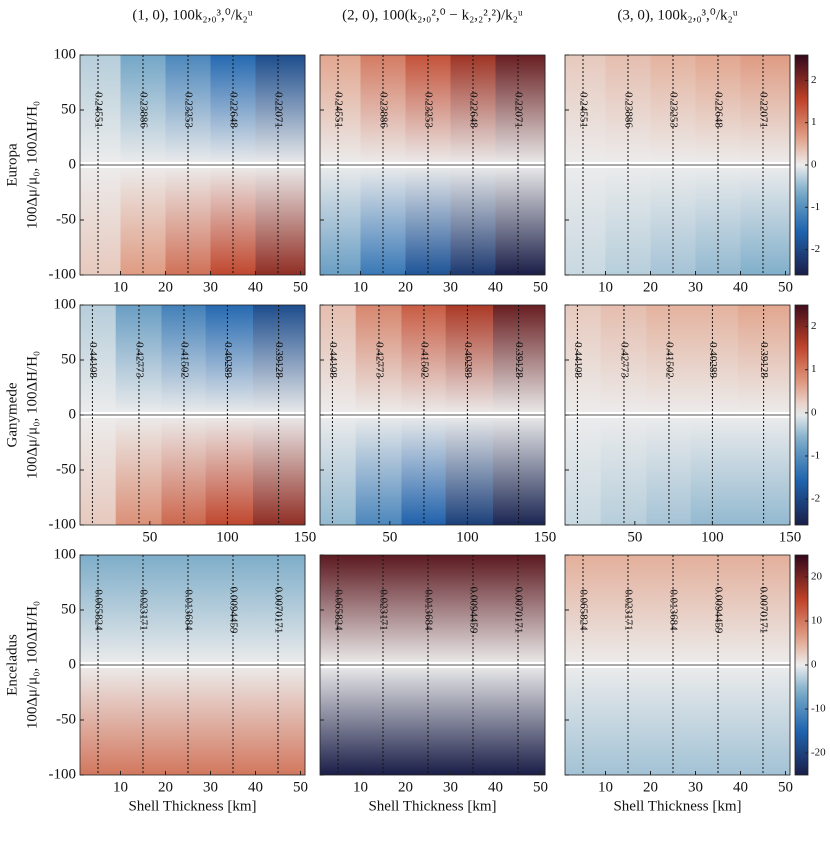  Describe the element at coordinates (718, 110) in the screenshot. I see `line-label: 0.22648` at that location.